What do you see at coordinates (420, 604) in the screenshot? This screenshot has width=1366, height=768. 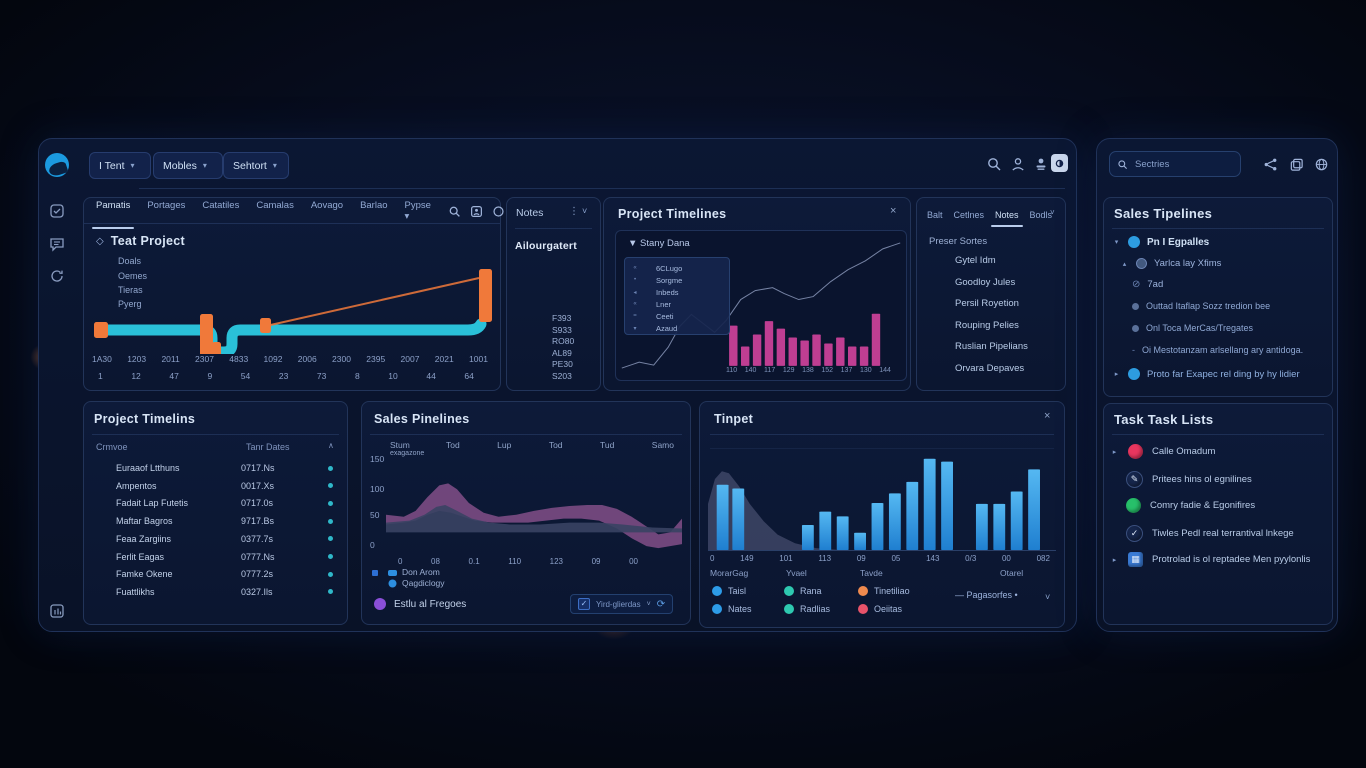 I see `sp-footer: Estlu al Fregoes` at bounding box center [420, 604].